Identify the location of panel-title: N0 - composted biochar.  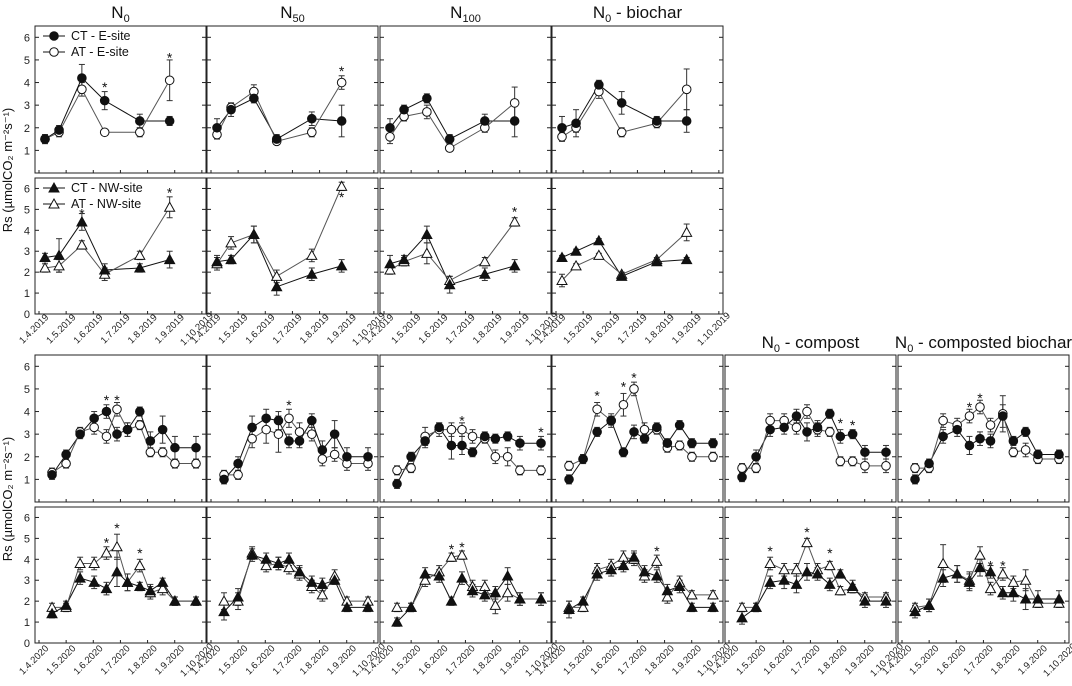
(983, 344).